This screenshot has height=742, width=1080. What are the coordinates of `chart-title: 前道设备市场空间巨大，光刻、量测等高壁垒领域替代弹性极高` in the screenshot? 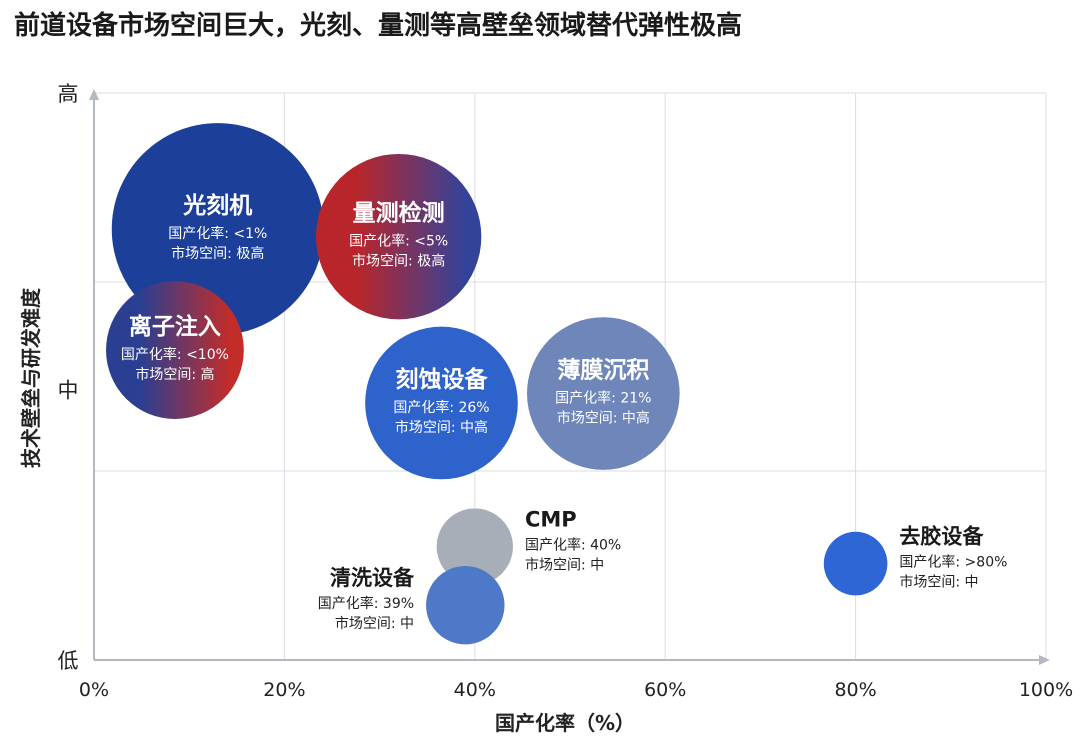 It's located at (378, 25).